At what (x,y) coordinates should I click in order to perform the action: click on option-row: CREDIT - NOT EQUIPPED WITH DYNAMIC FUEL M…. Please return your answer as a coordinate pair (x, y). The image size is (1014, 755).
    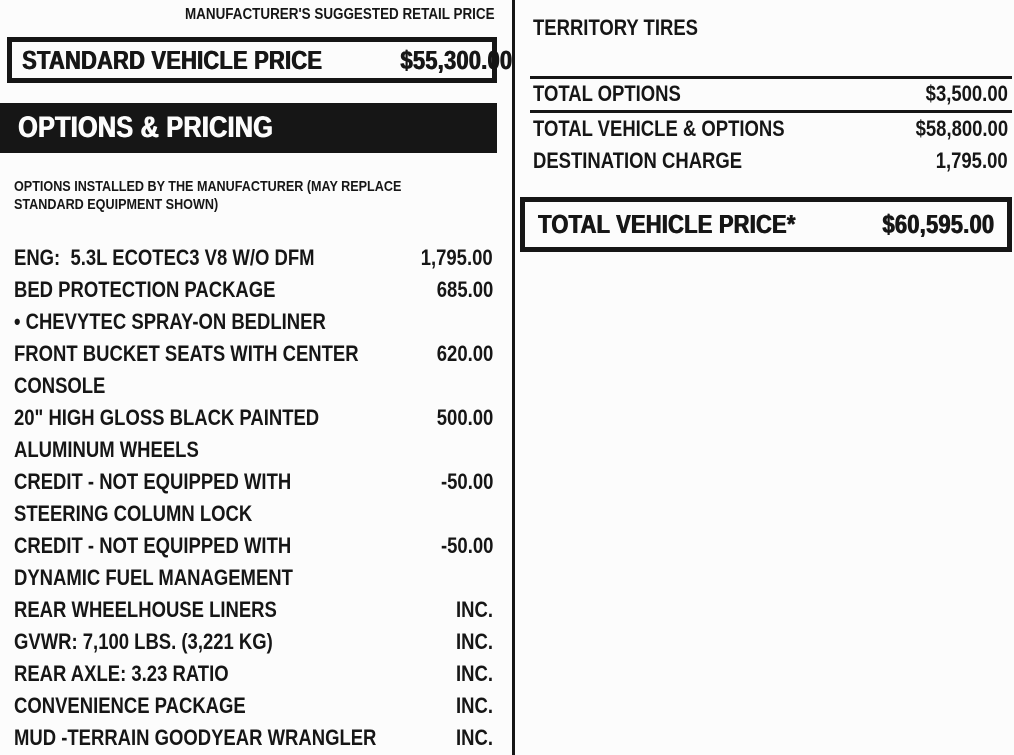
    Looking at the image, I should click on (255, 562).